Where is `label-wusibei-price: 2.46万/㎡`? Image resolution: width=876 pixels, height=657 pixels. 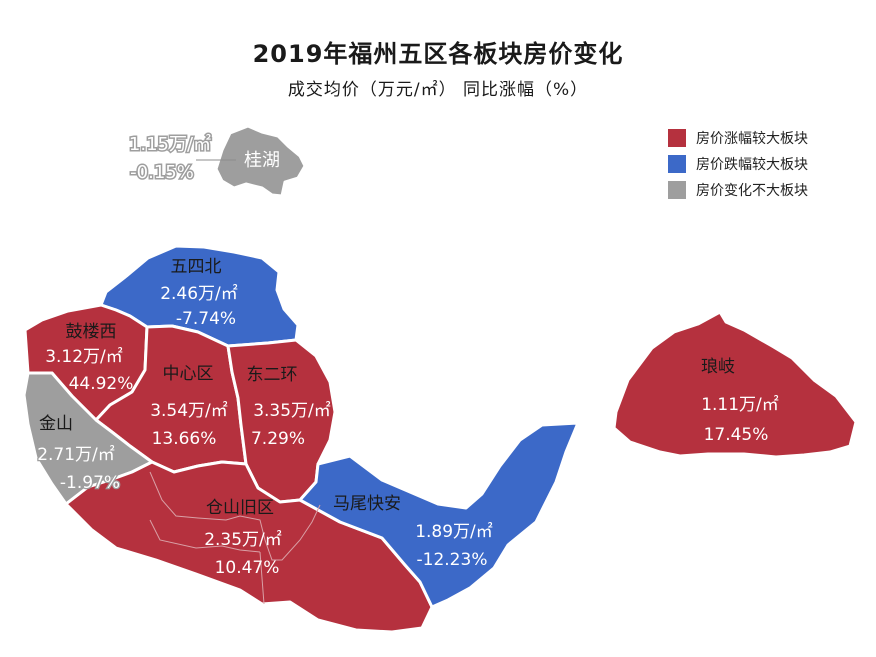 label-wusibei-price: 2.46万/㎡ is located at coordinates (199, 294).